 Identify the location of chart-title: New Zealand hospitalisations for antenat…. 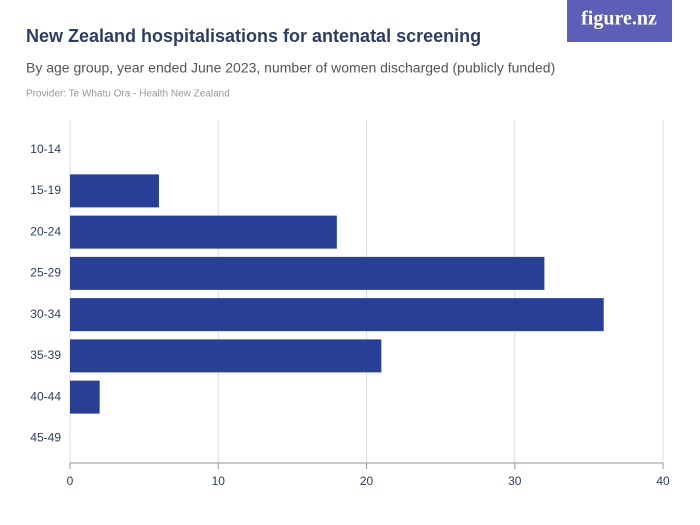
(253, 36).